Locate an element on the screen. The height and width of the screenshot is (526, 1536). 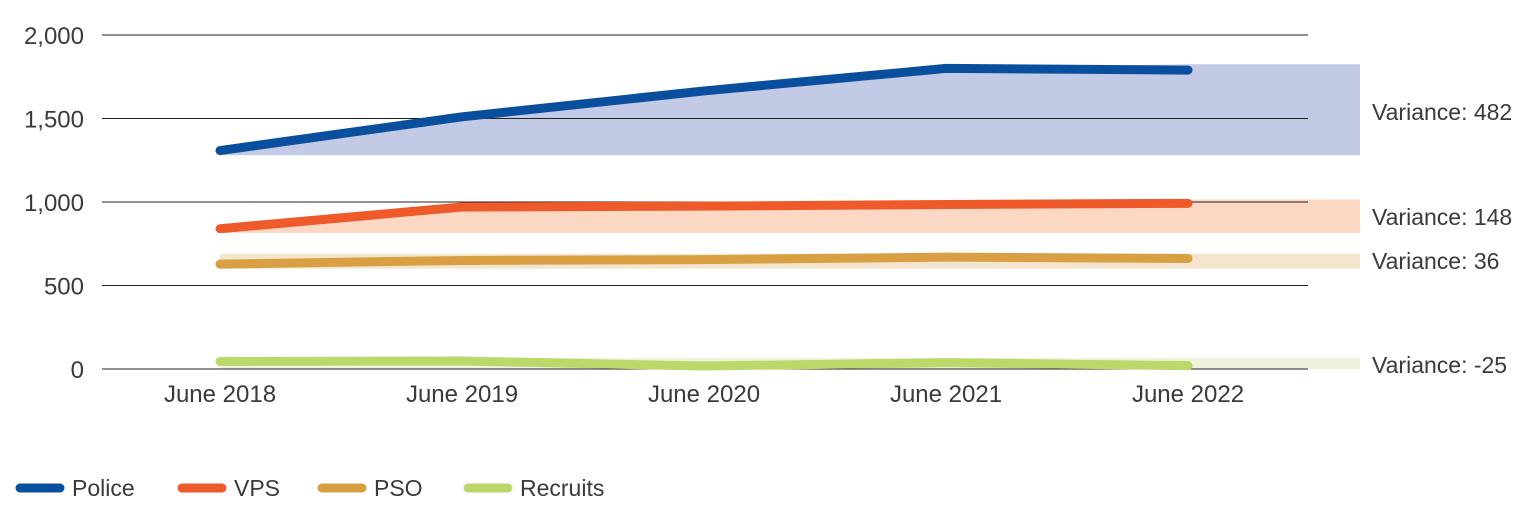
series-line-recruits is located at coordinates (704, 363).